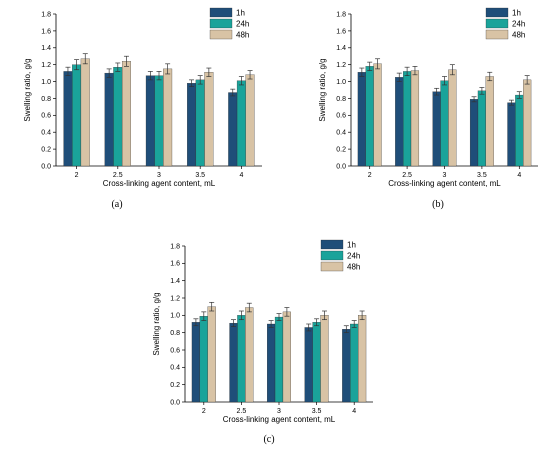 The height and width of the screenshot is (456, 550). What do you see at coordinates (268, 439) in the screenshot?
I see `panel-label: (c)` at bounding box center [268, 439].